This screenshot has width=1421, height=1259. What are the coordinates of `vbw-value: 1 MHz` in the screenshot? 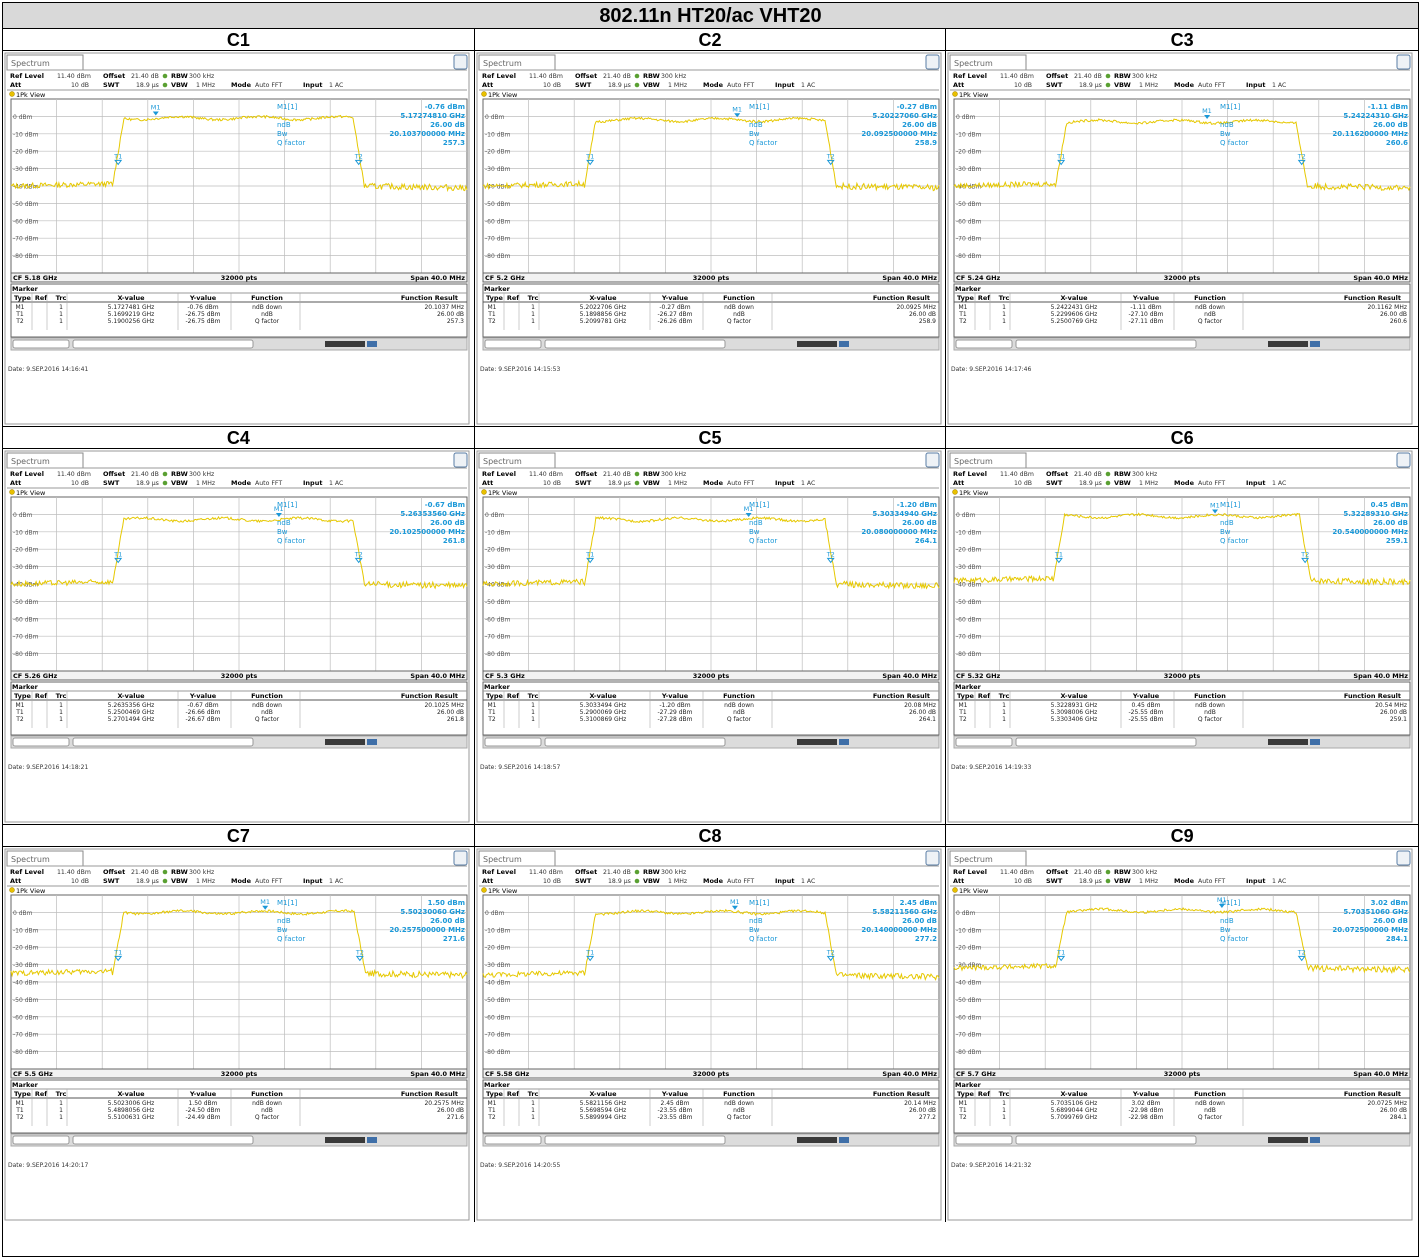 It's located at (1148, 881).